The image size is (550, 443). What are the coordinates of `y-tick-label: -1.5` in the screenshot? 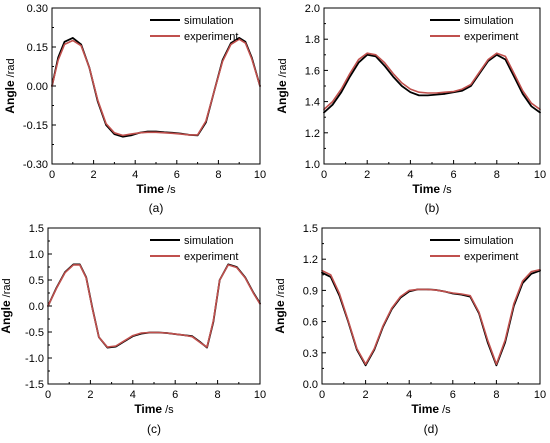 It's located at (34, 385).